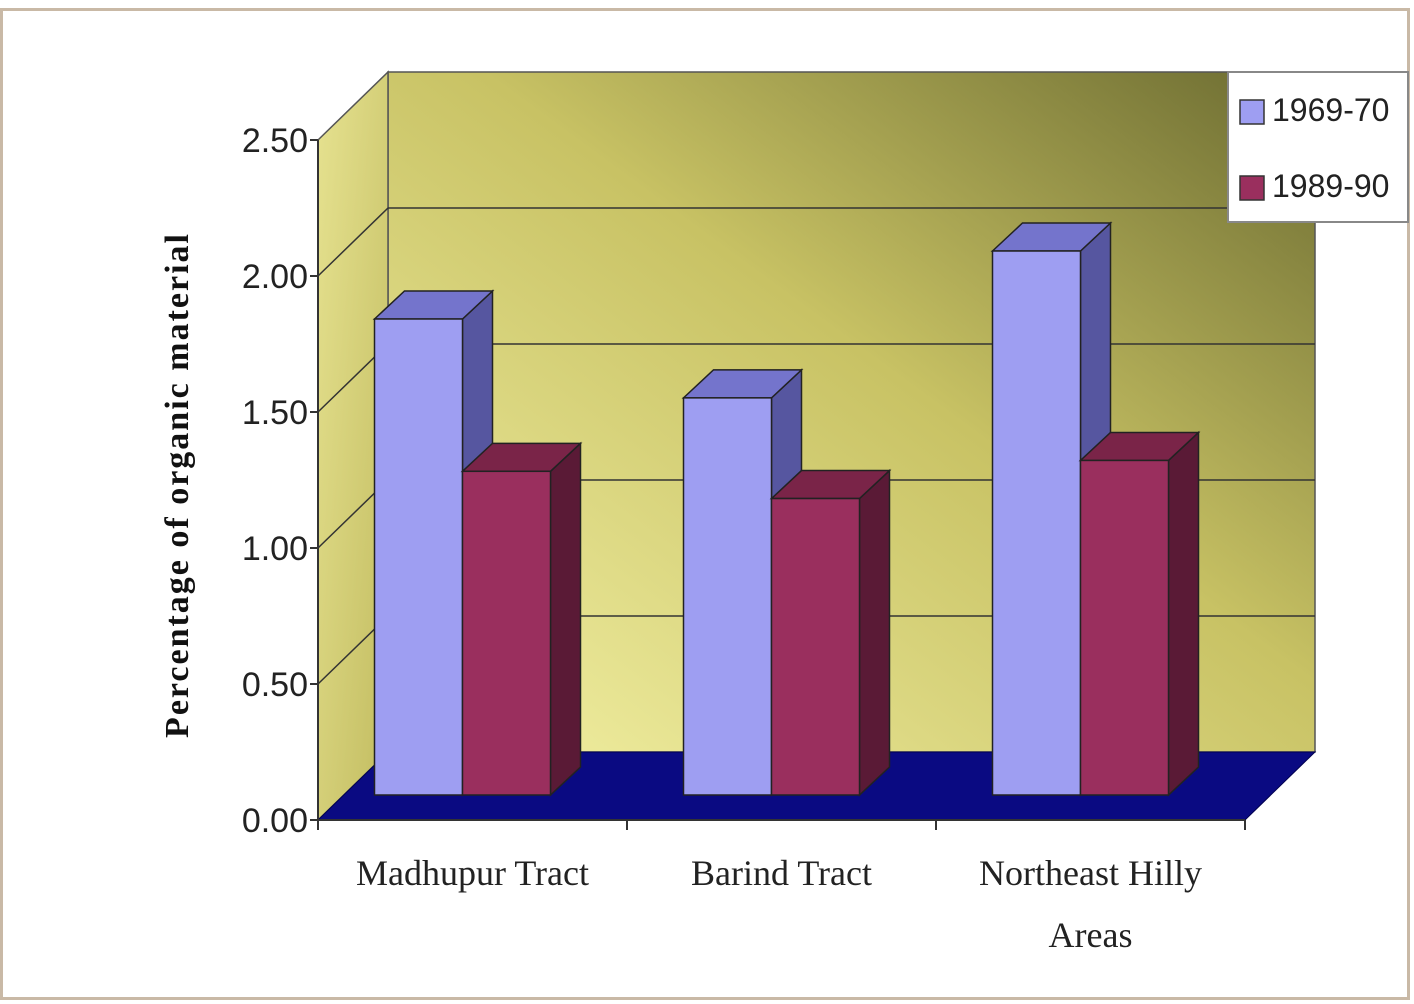  Describe the element at coordinates (275, 141) in the screenshot. I see `y-tick-label: 2.50` at that location.